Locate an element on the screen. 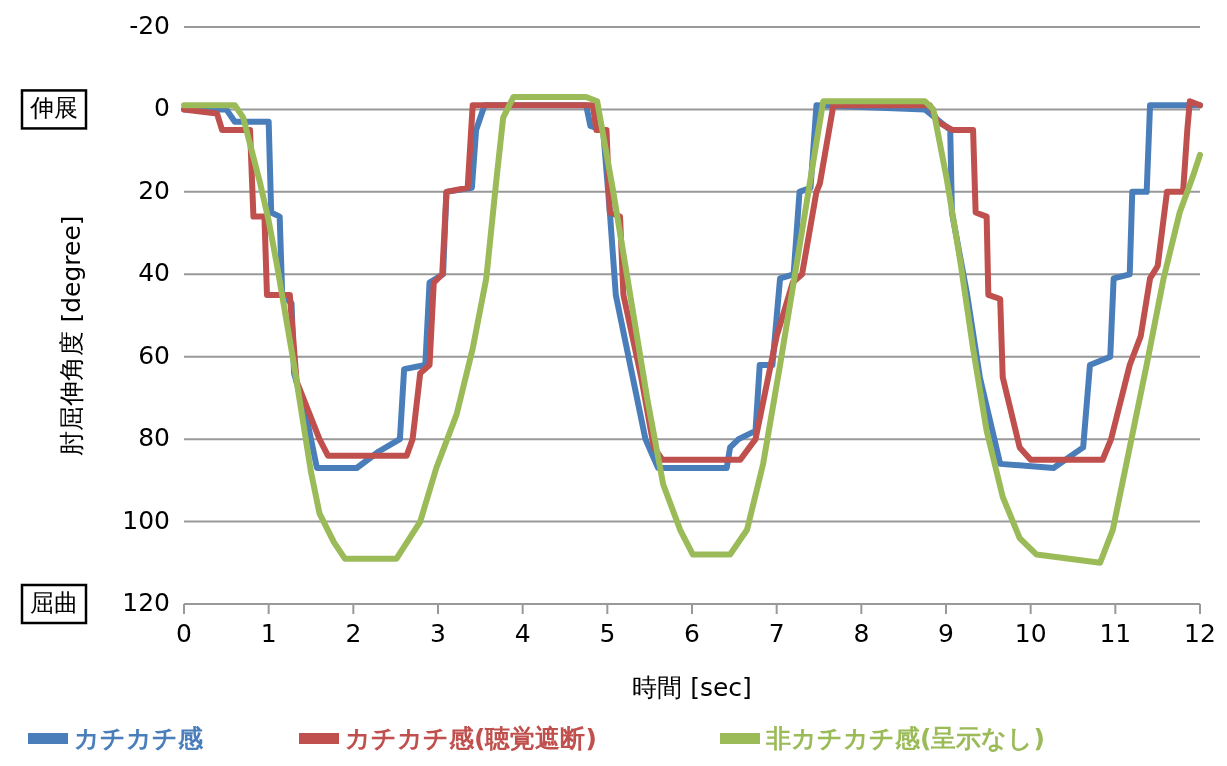 The height and width of the screenshot is (766, 1227). y-tick-label: 60 is located at coordinates (154, 355).